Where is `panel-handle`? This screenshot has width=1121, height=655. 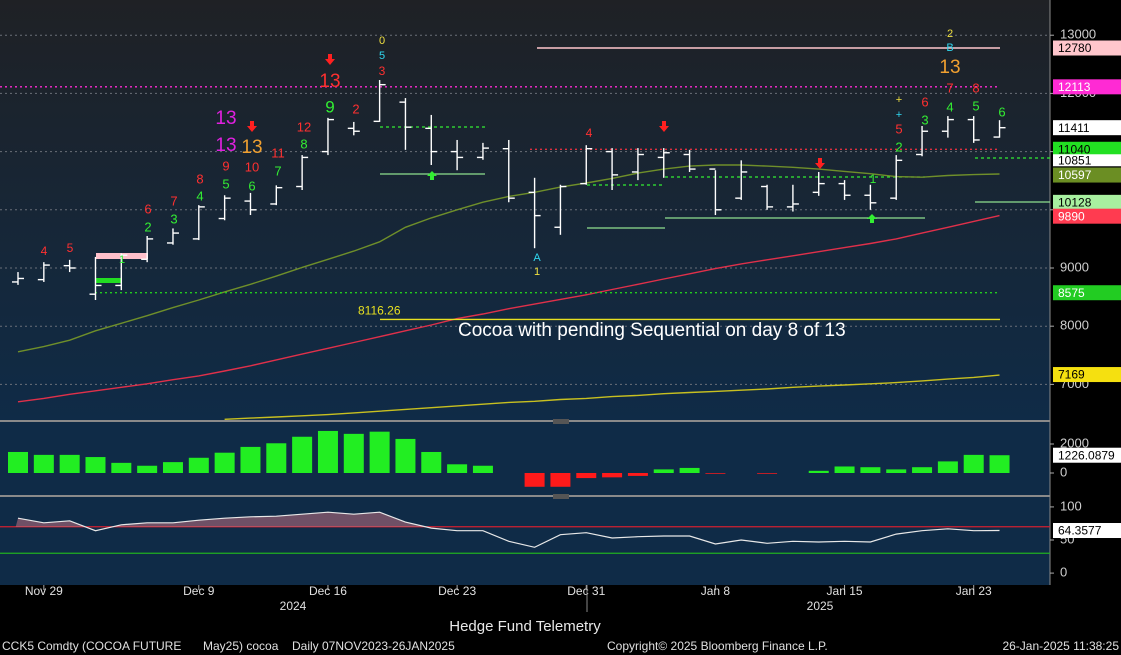 panel-handle is located at coordinates (561, 421).